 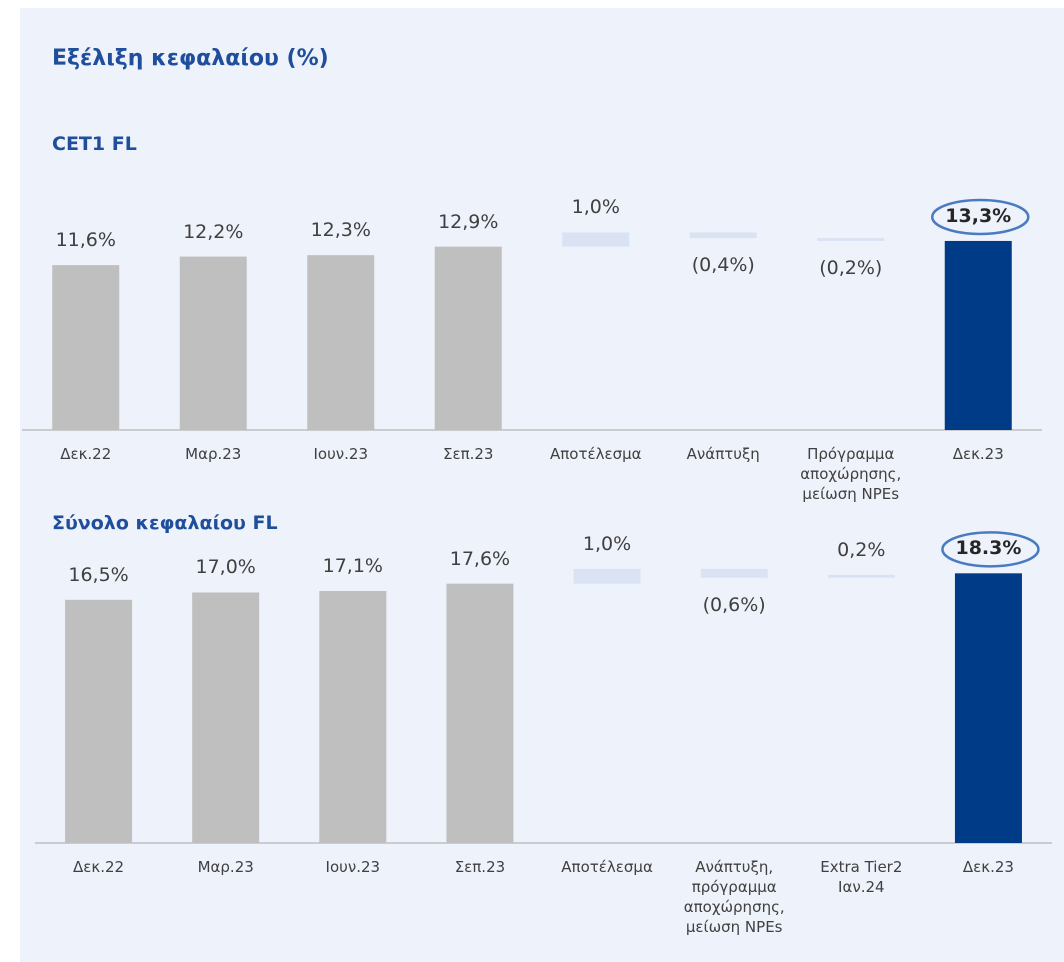 What do you see at coordinates (723, 265) in the screenshot?
I see `value-label: (0,4%)` at bounding box center [723, 265].